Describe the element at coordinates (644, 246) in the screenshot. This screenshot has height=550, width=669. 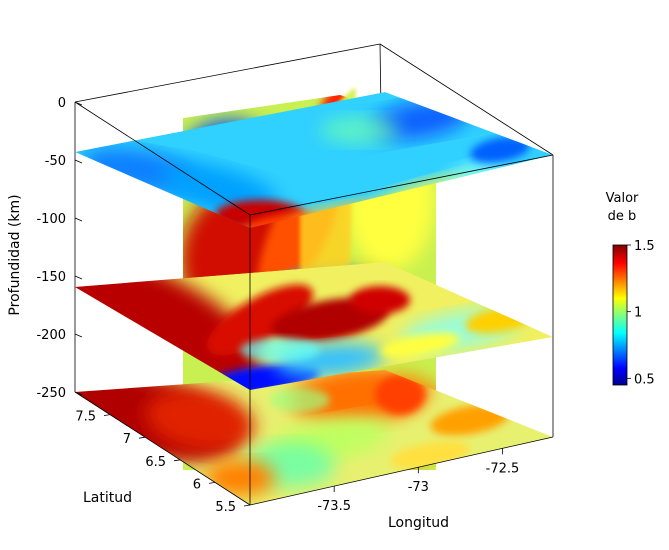
I see `colorbar-tick-label: 1.5` at that location.